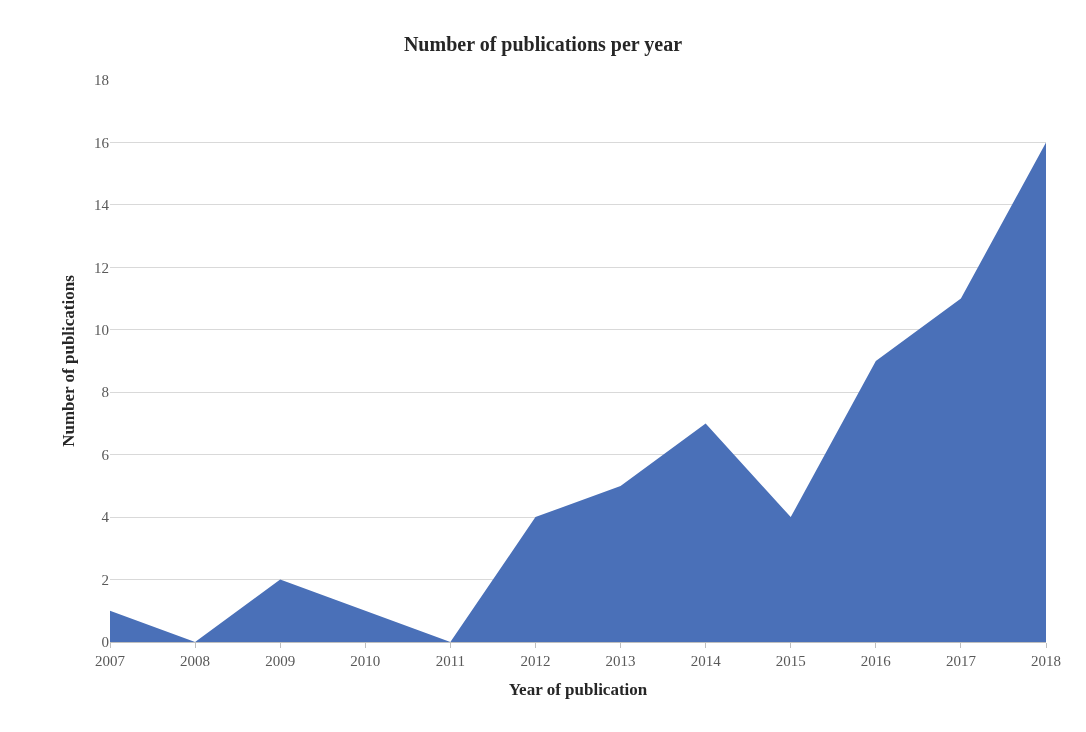 This screenshot has height=732, width=1086. Describe the element at coordinates (1046, 661) in the screenshot. I see `x-tick-label: 2018` at that location.